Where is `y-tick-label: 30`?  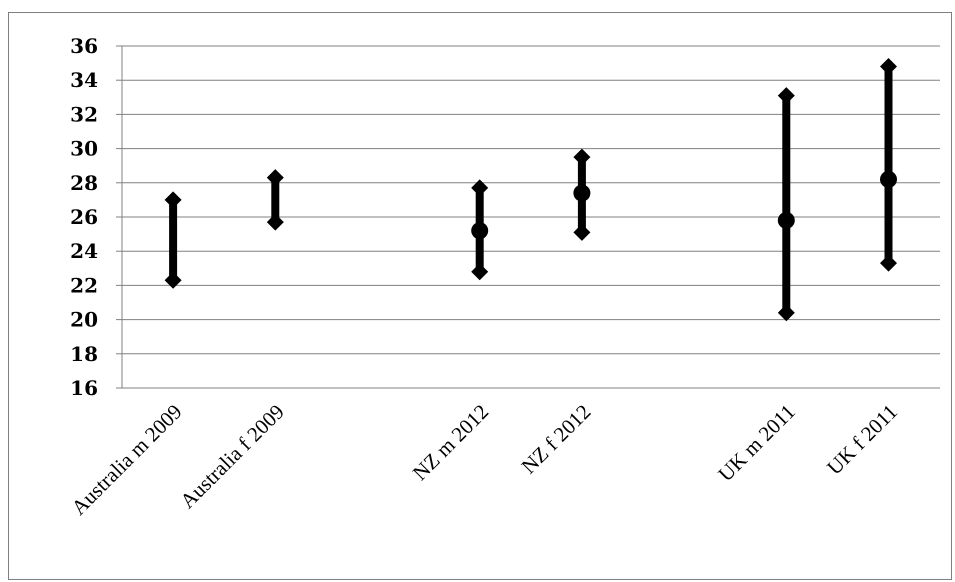 y-tick-label: 30 is located at coordinates (84, 149).